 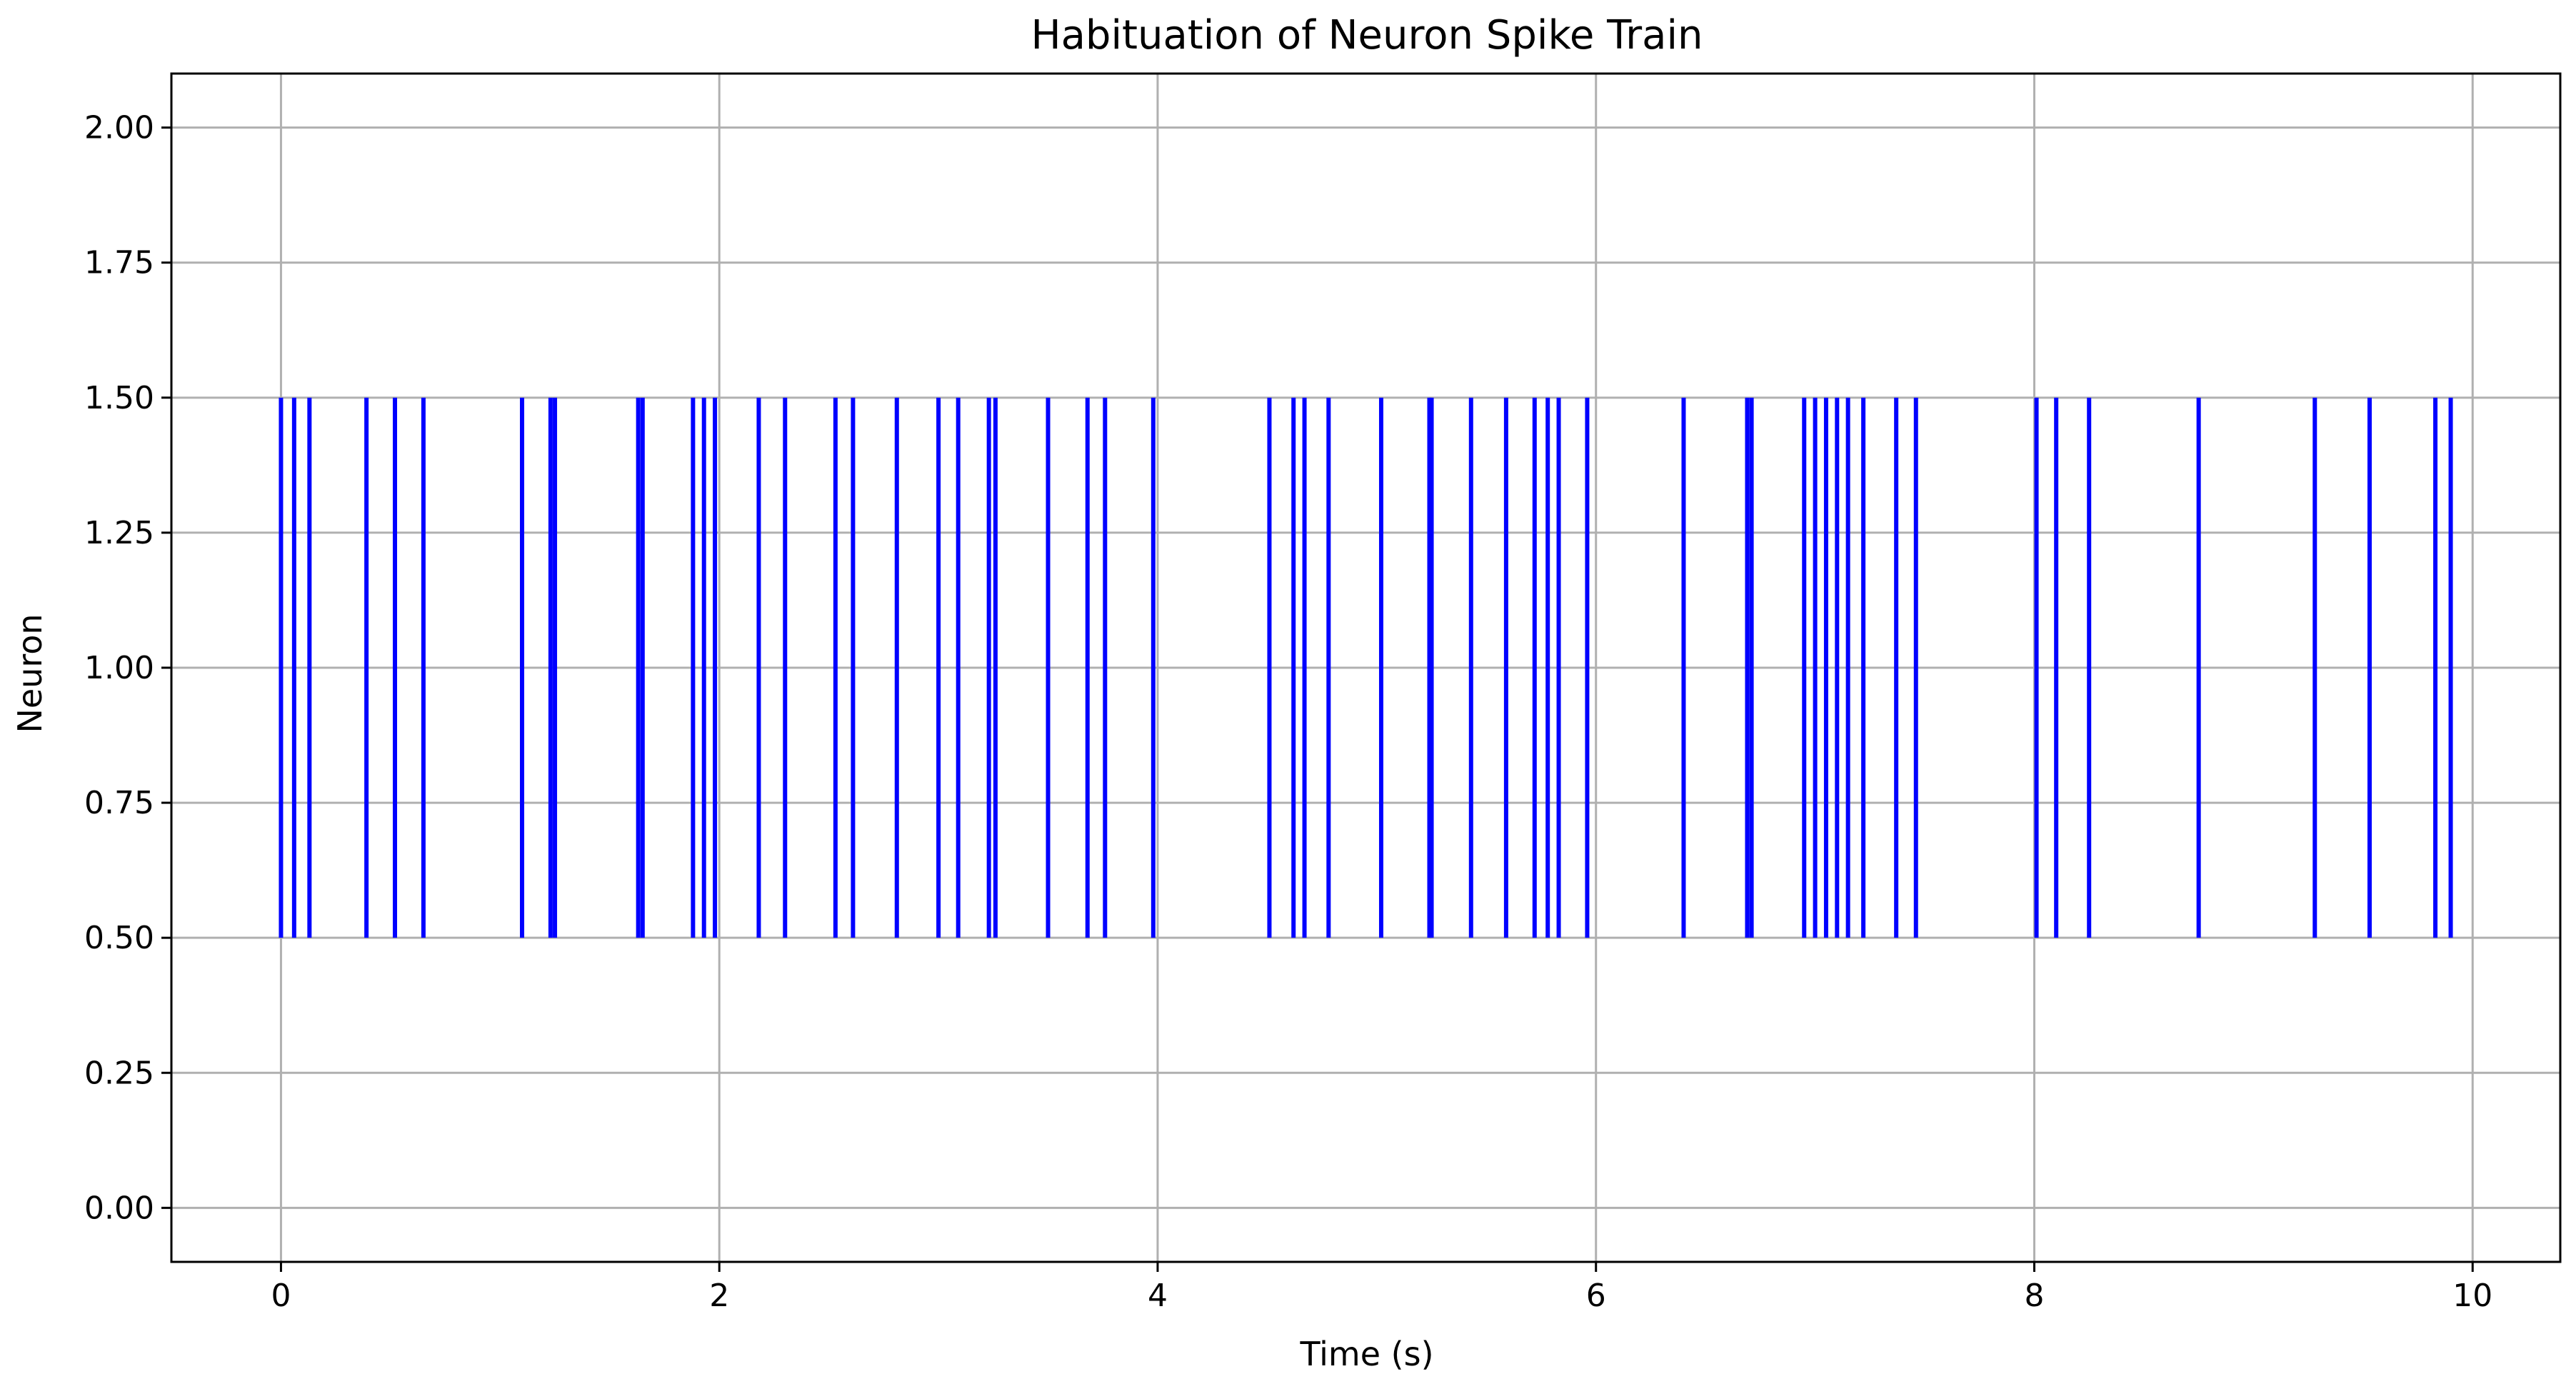 What do you see at coordinates (719, 1296) in the screenshot?
I see `x-tick-label: 2` at bounding box center [719, 1296].